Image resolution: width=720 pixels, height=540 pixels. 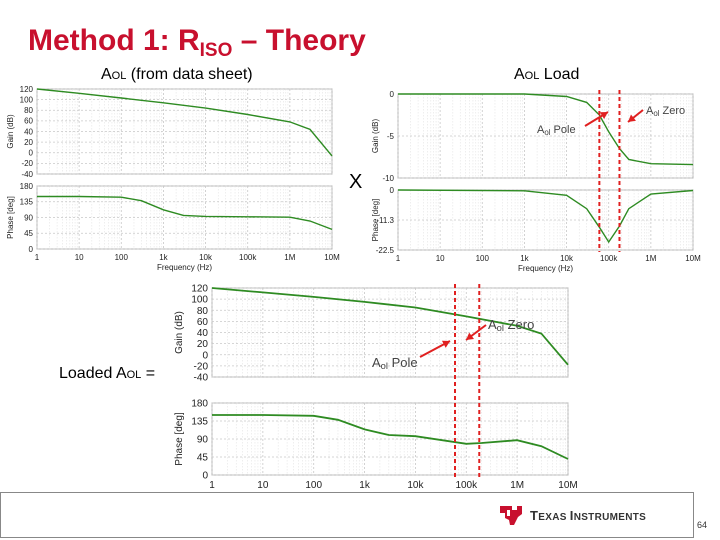 I want to click on slide-title: Method 1: RISO – Theory, so click(x=197, y=42).